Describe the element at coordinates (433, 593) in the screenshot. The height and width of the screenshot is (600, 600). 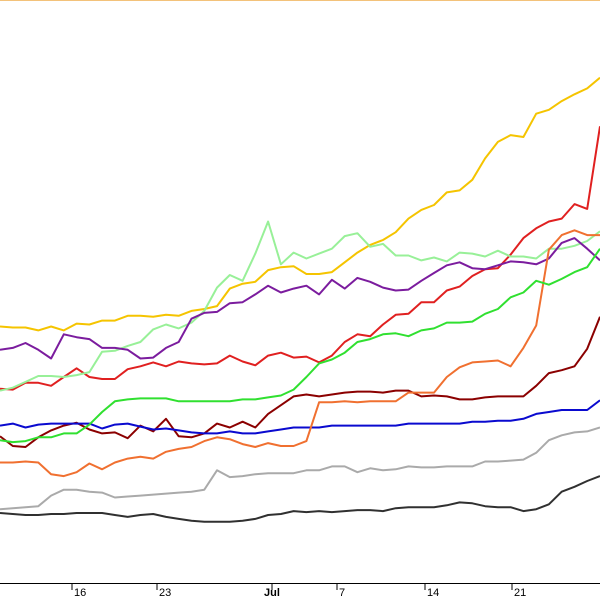
I see `x-tick-label: 14` at that location.